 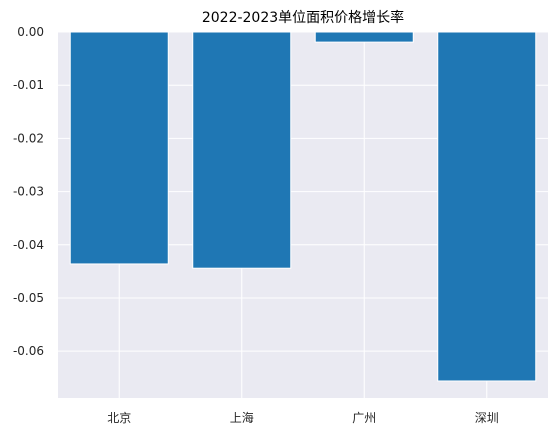 What do you see at coordinates (28, 351) in the screenshot?
I see `y-tick-label: -0.06` at bounding box center [28, 351].